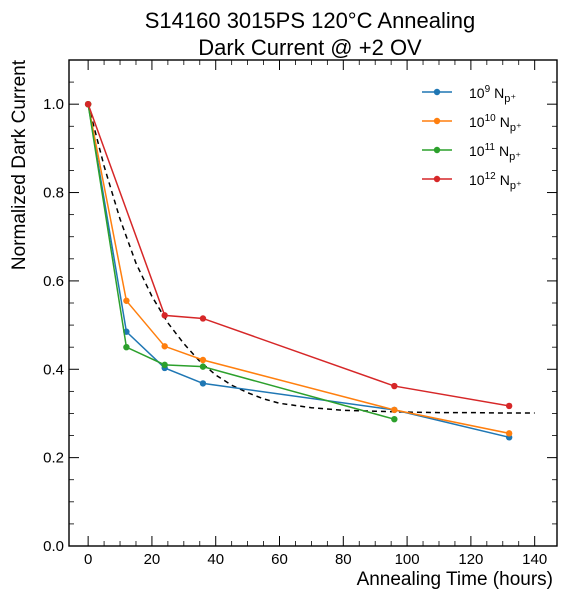 This screenshot has height=594, width=564. What do you see at coordinates (495, 181) in the screenshot?
I see `legend-label-4: 1012 Np⁺` at bounding box center [495, 181].